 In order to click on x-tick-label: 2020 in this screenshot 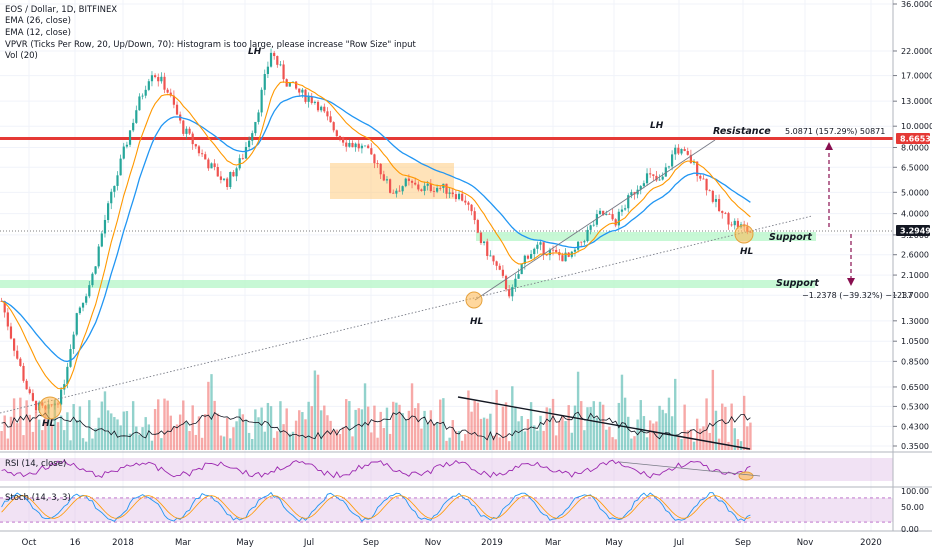, I will do `click(871, 543)`.